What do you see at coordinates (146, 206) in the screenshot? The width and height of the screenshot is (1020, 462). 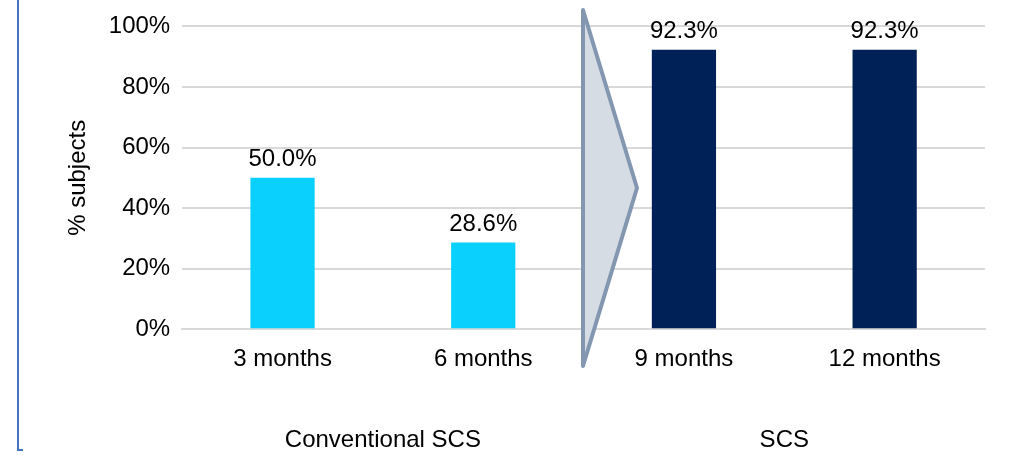 I see `y-tick-label: 40%` at bounding box center [146, 206].